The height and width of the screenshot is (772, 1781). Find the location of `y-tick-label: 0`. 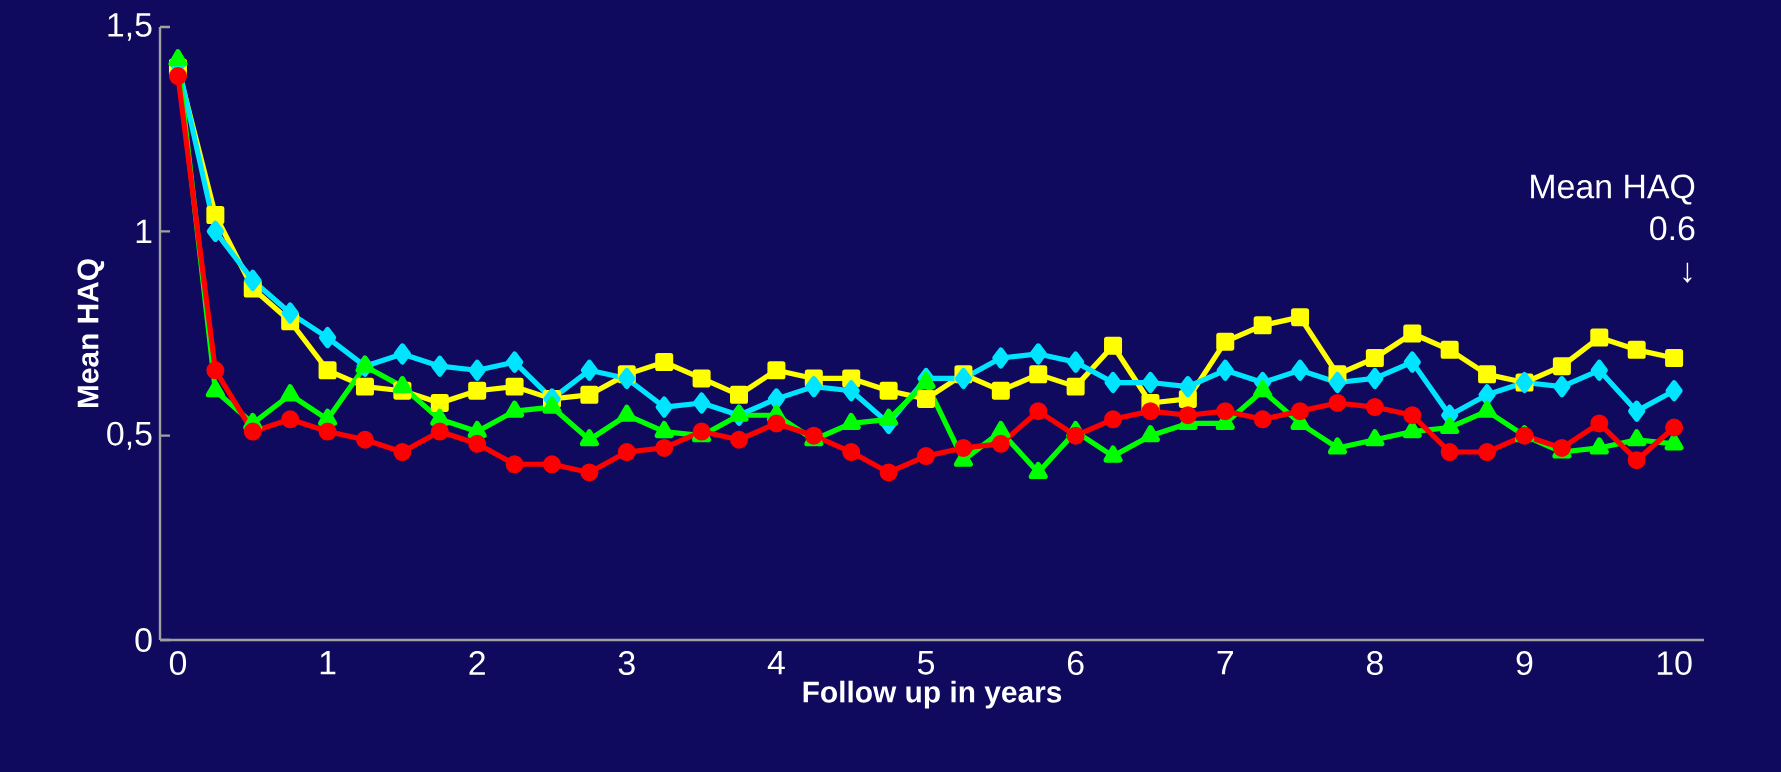

y-tick-label: 0 is located at coordinates (143, 640).